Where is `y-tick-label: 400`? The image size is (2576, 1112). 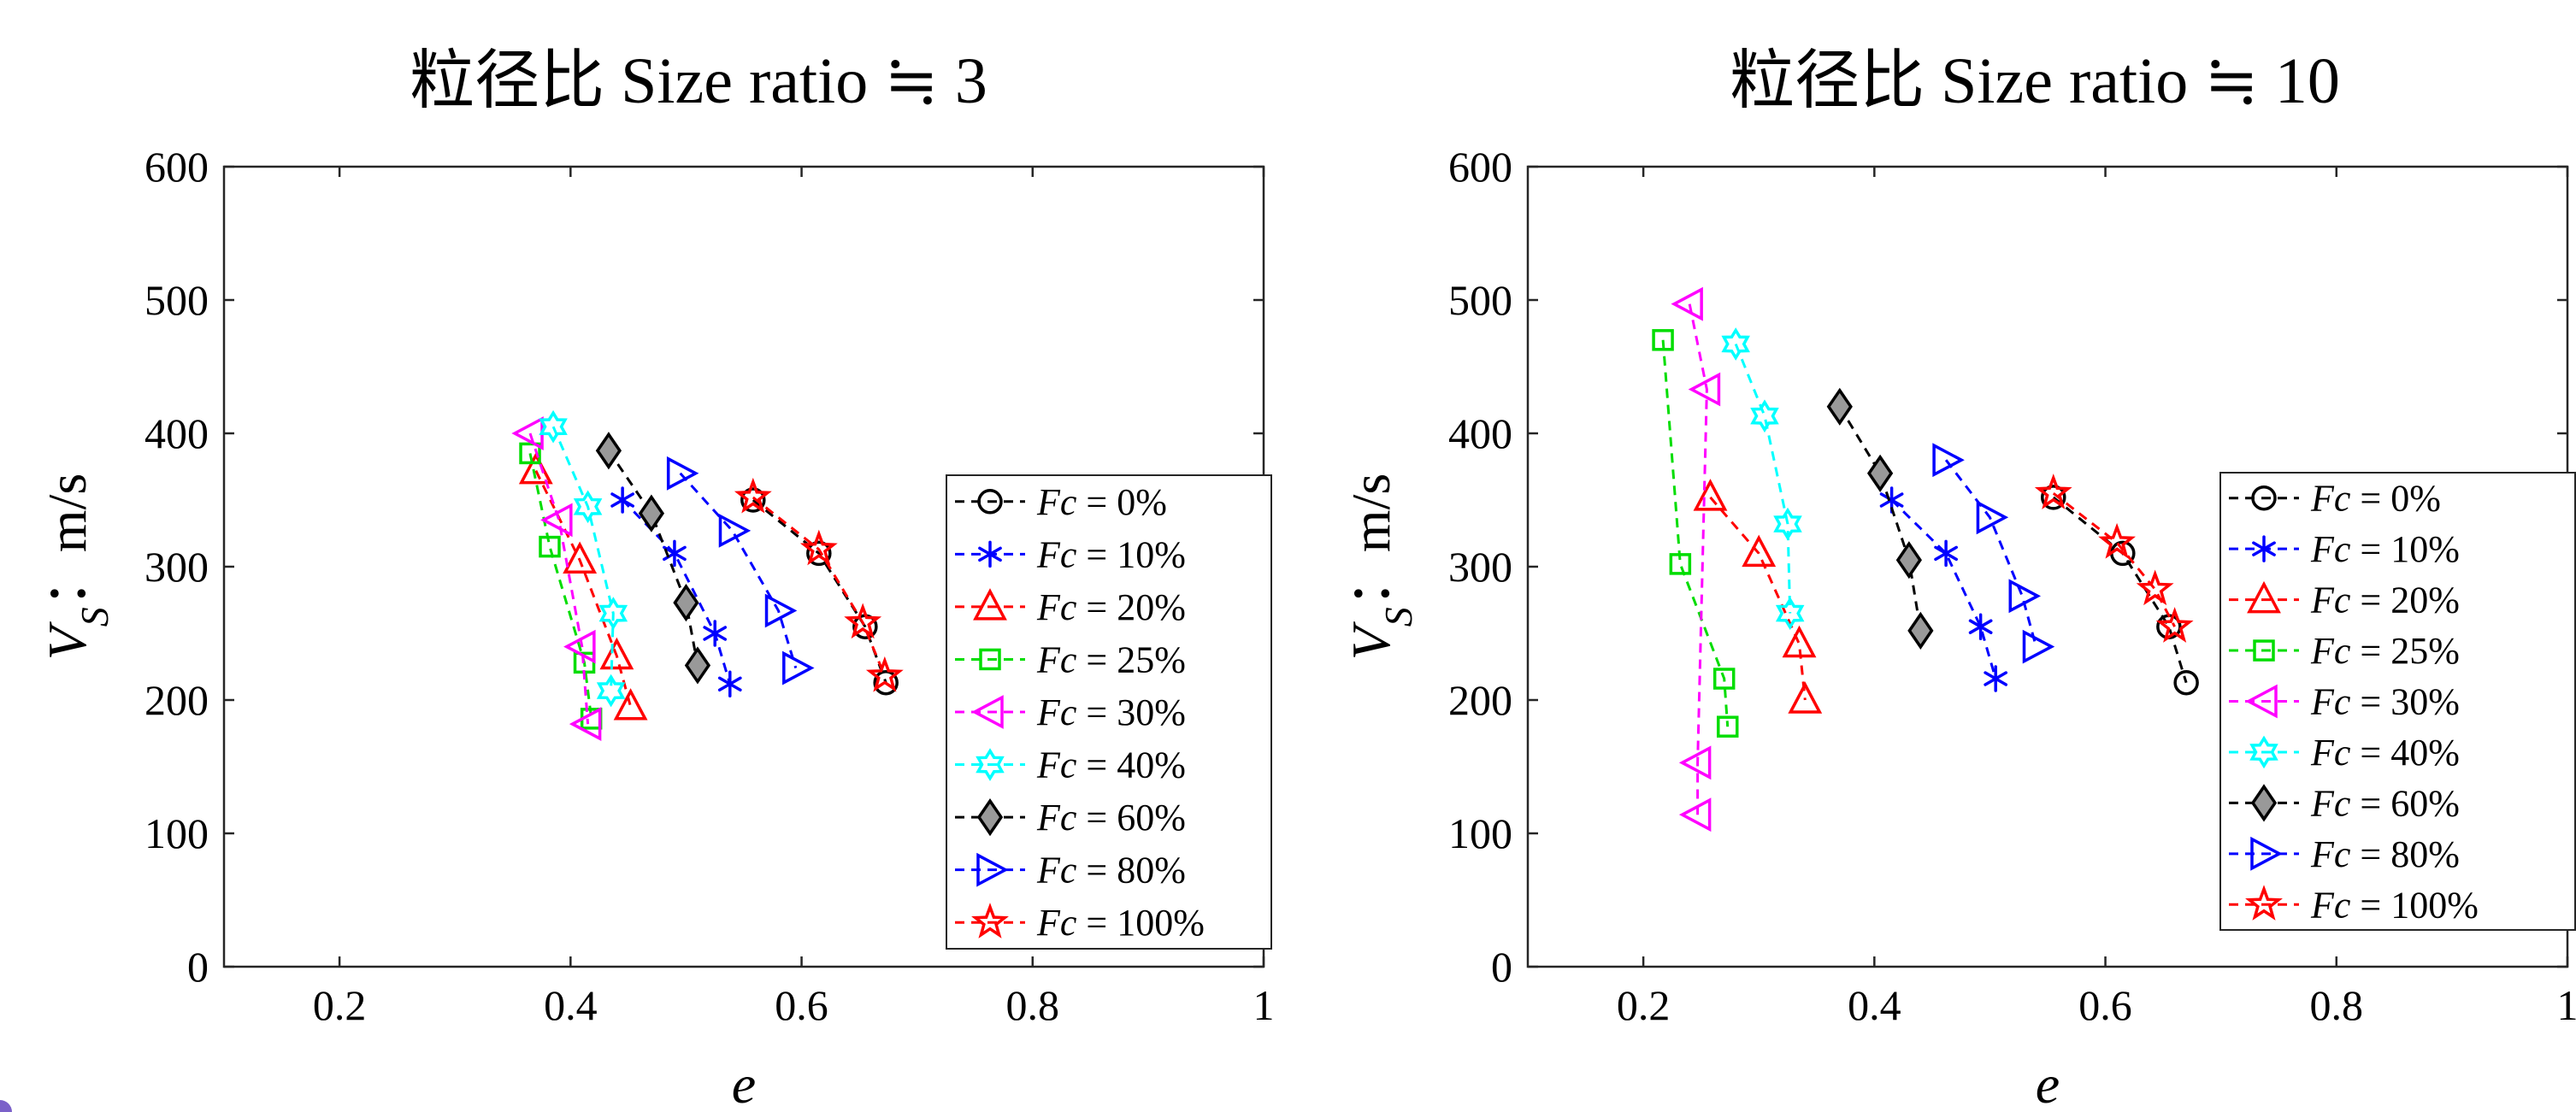
y-tick-label: 400 is located at coordinates (1480, 433).